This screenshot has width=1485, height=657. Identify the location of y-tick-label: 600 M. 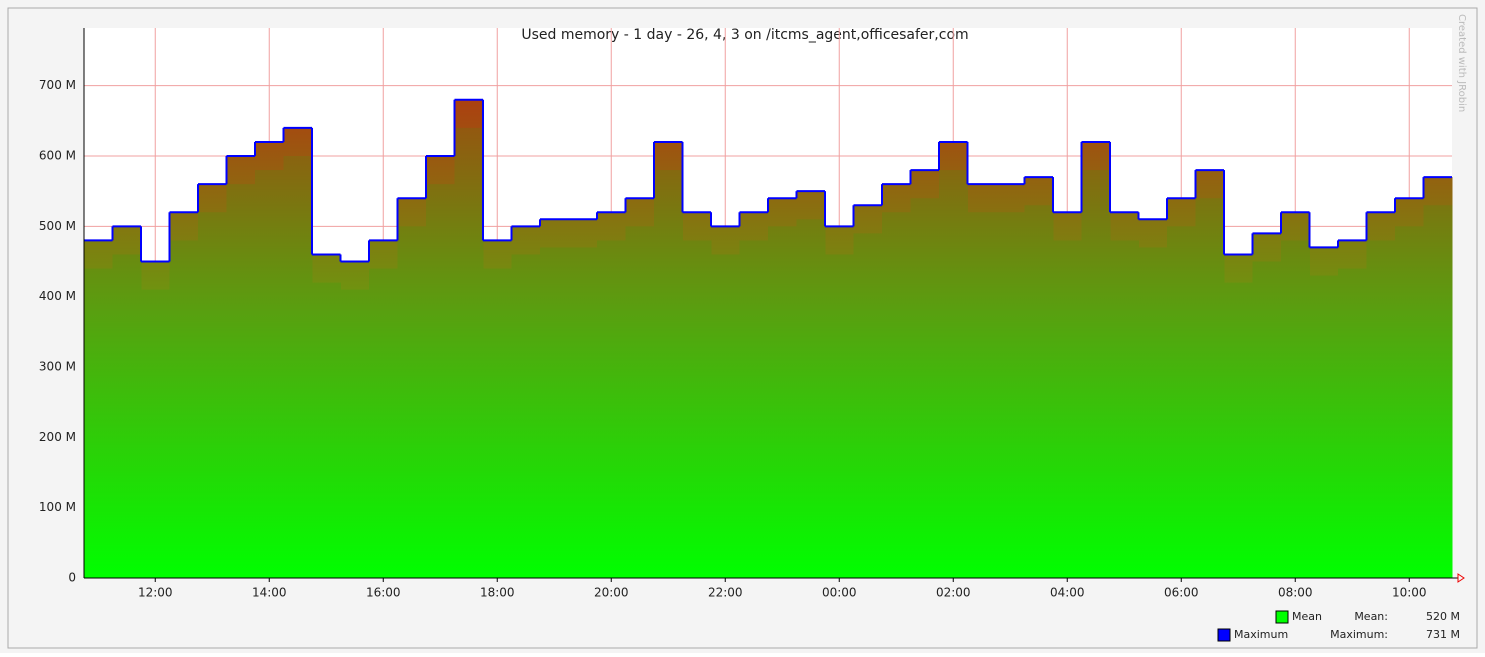
(57, 156).